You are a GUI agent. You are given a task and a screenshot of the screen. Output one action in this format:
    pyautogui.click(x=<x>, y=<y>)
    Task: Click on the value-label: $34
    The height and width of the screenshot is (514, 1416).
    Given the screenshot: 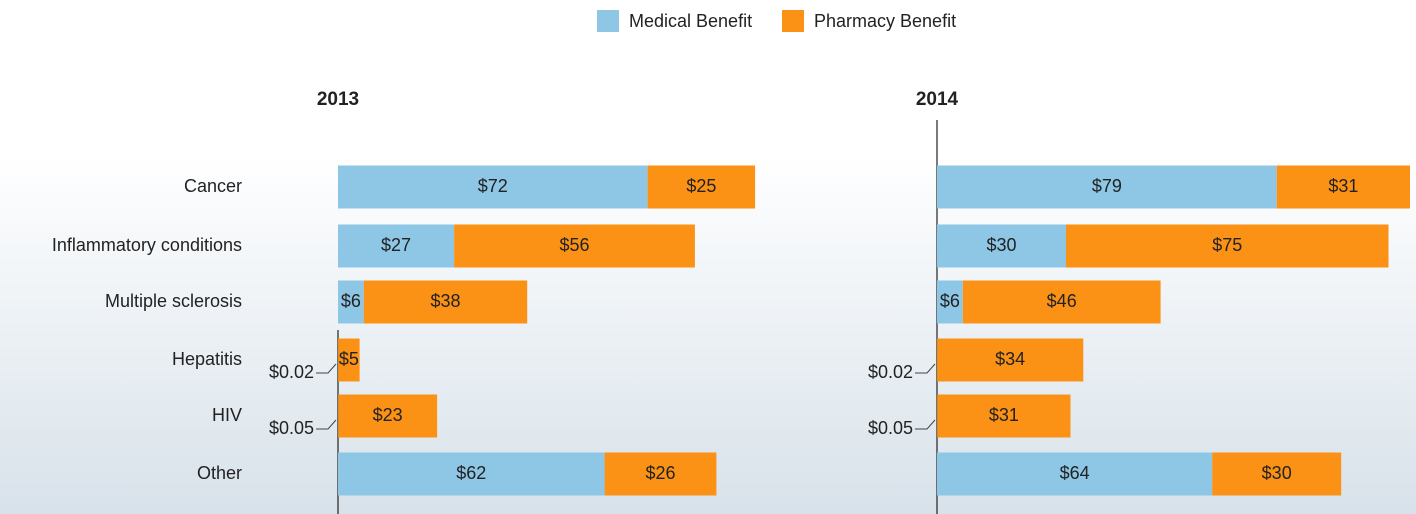 What is the action you would take?
    pyautogui.click(x=1010, y=359)
    